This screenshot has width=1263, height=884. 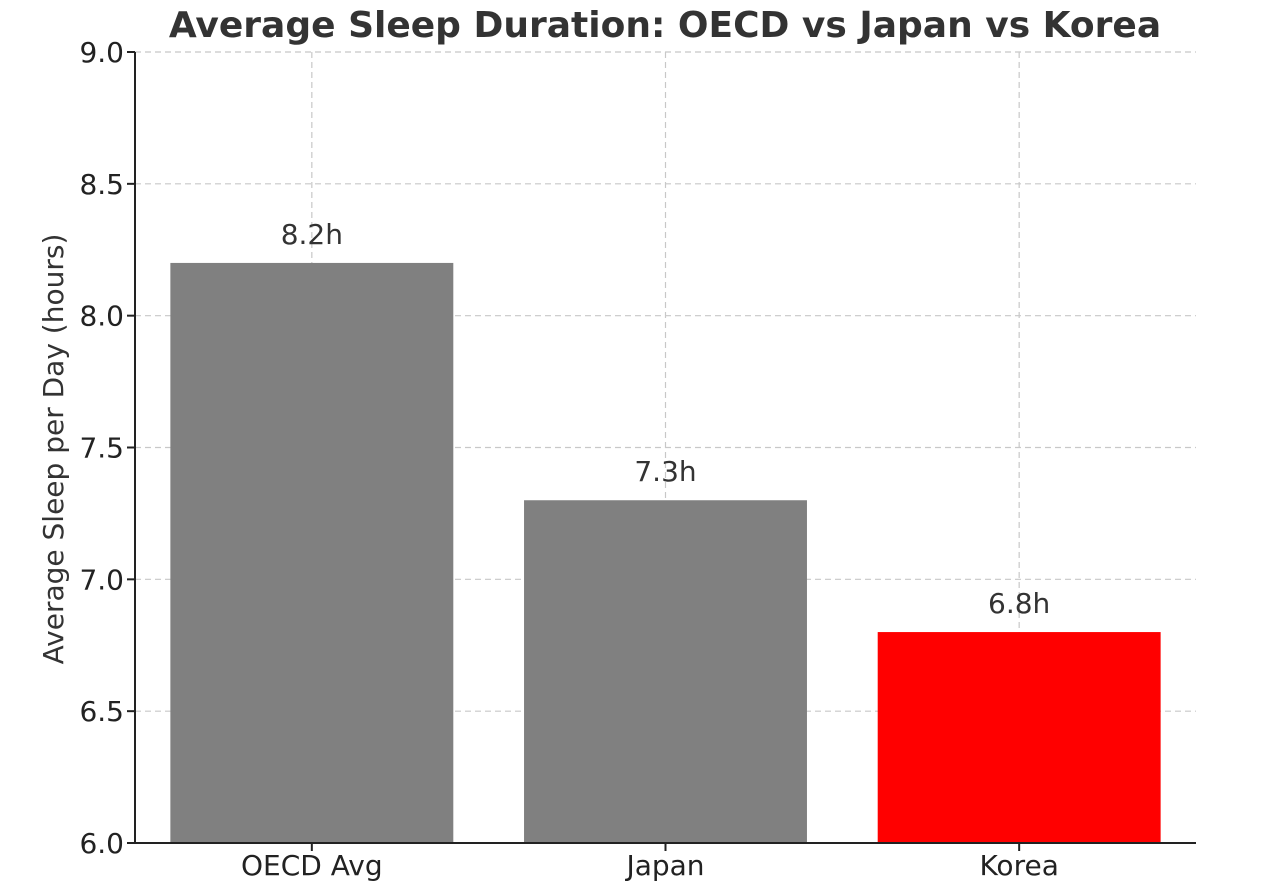 What do you see at coordinates (101, 52) in the screenshot?
I see `y-tick-label: 9.0` at bounding box center [101, 52].